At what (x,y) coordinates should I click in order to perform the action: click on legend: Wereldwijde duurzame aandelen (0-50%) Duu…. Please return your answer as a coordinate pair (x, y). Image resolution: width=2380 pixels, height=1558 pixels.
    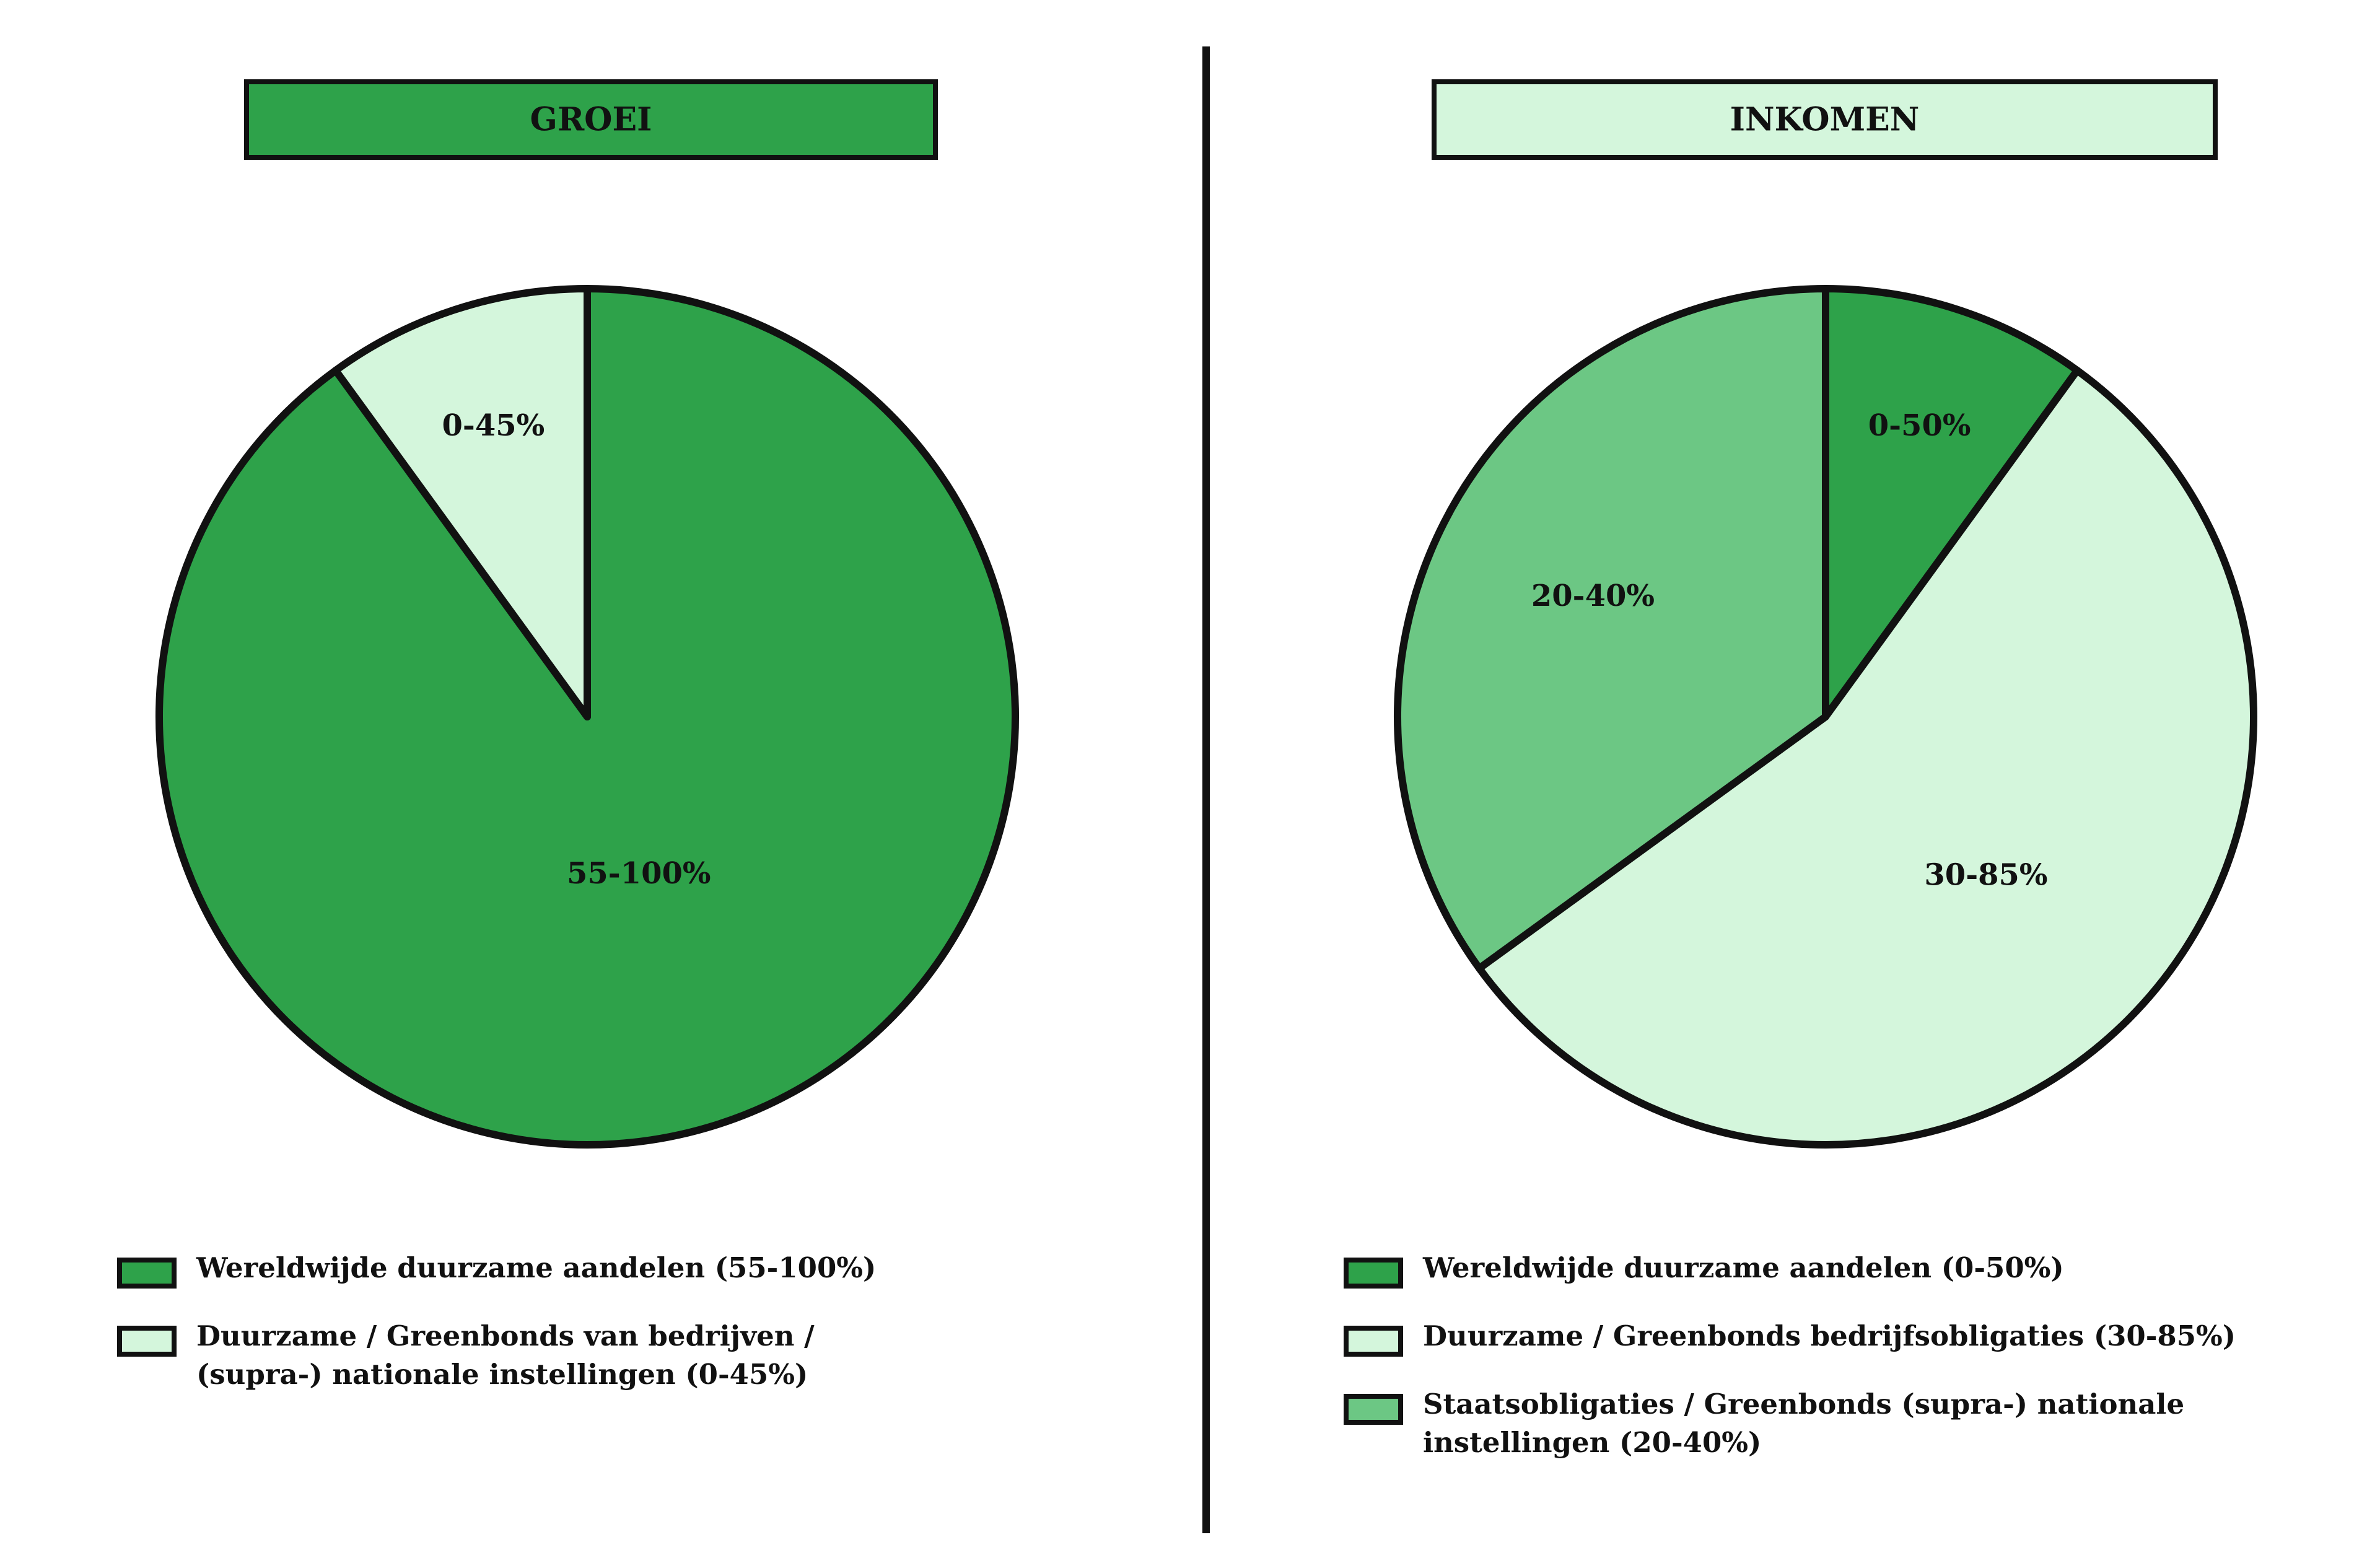
    Looking at the image, I should click on (1790, 1374).